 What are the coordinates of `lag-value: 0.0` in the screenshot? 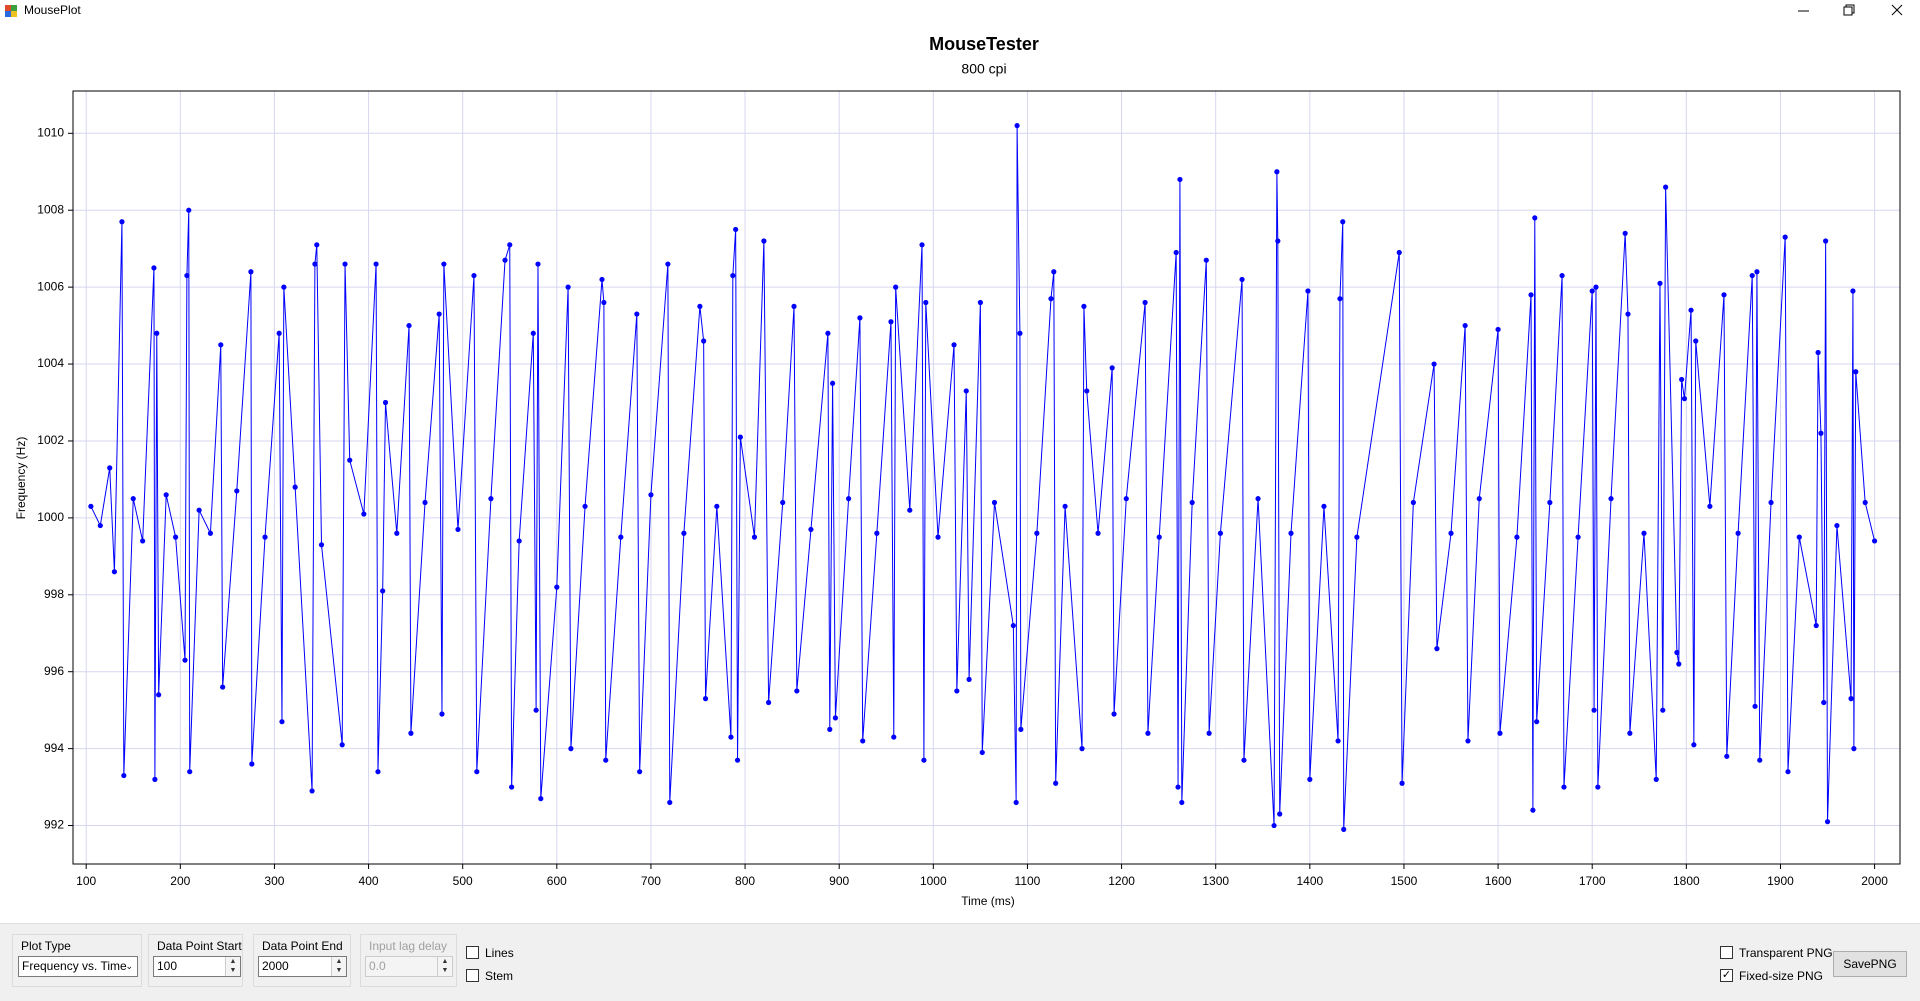 It's located at (377, 966).